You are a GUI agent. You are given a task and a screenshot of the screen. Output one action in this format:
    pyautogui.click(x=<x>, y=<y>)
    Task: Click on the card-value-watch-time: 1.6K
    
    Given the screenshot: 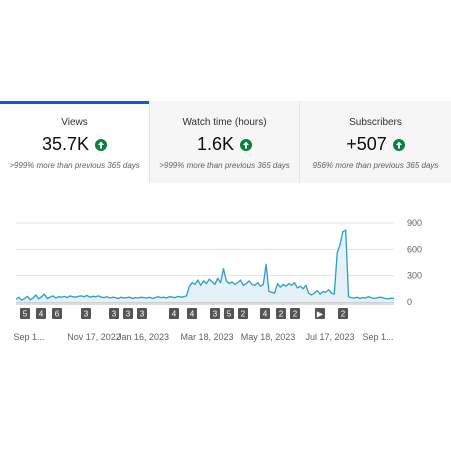 What is the action you would take?
    pyautogui.click(x=215, y=144)
    